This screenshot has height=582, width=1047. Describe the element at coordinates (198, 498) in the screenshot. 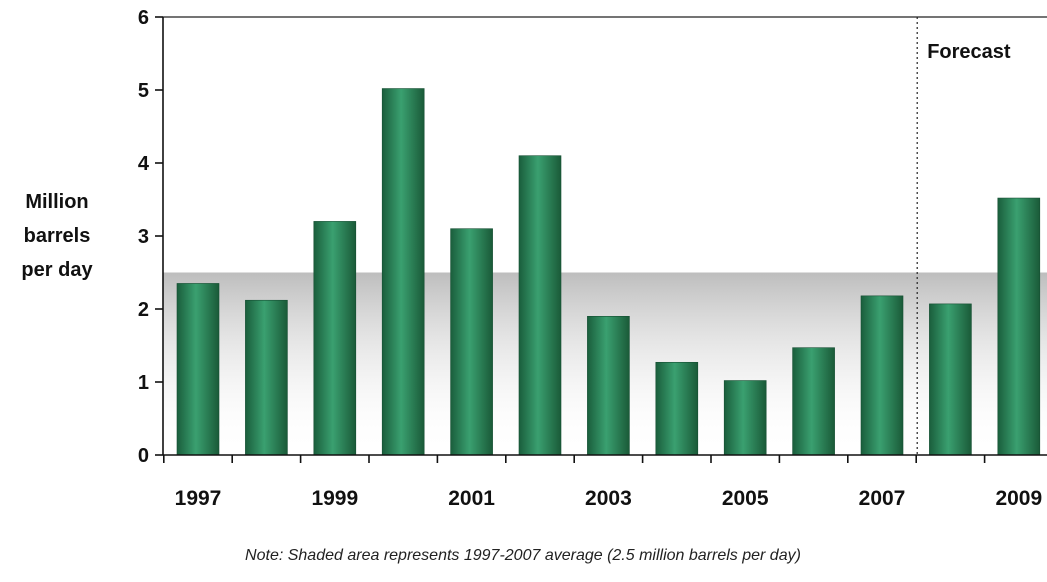

I see `x-tick-label: 1997` at that location.